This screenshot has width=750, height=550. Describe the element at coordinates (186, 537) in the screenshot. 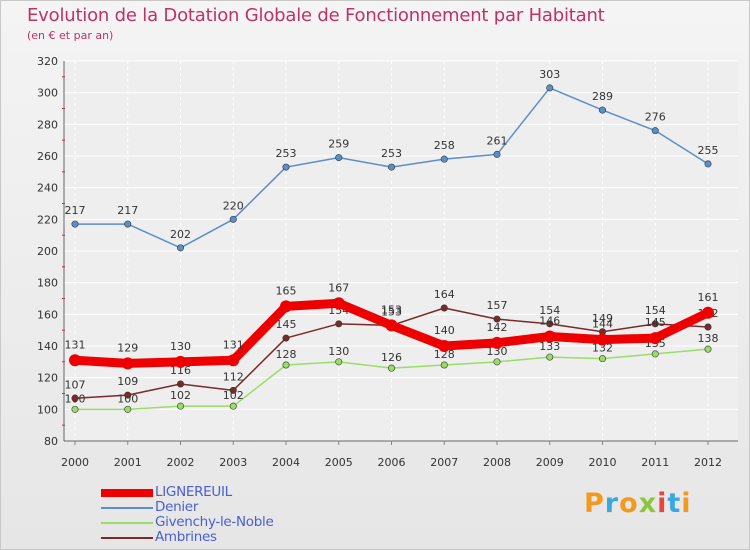

I see `legend-label: Ambrines` at that location.